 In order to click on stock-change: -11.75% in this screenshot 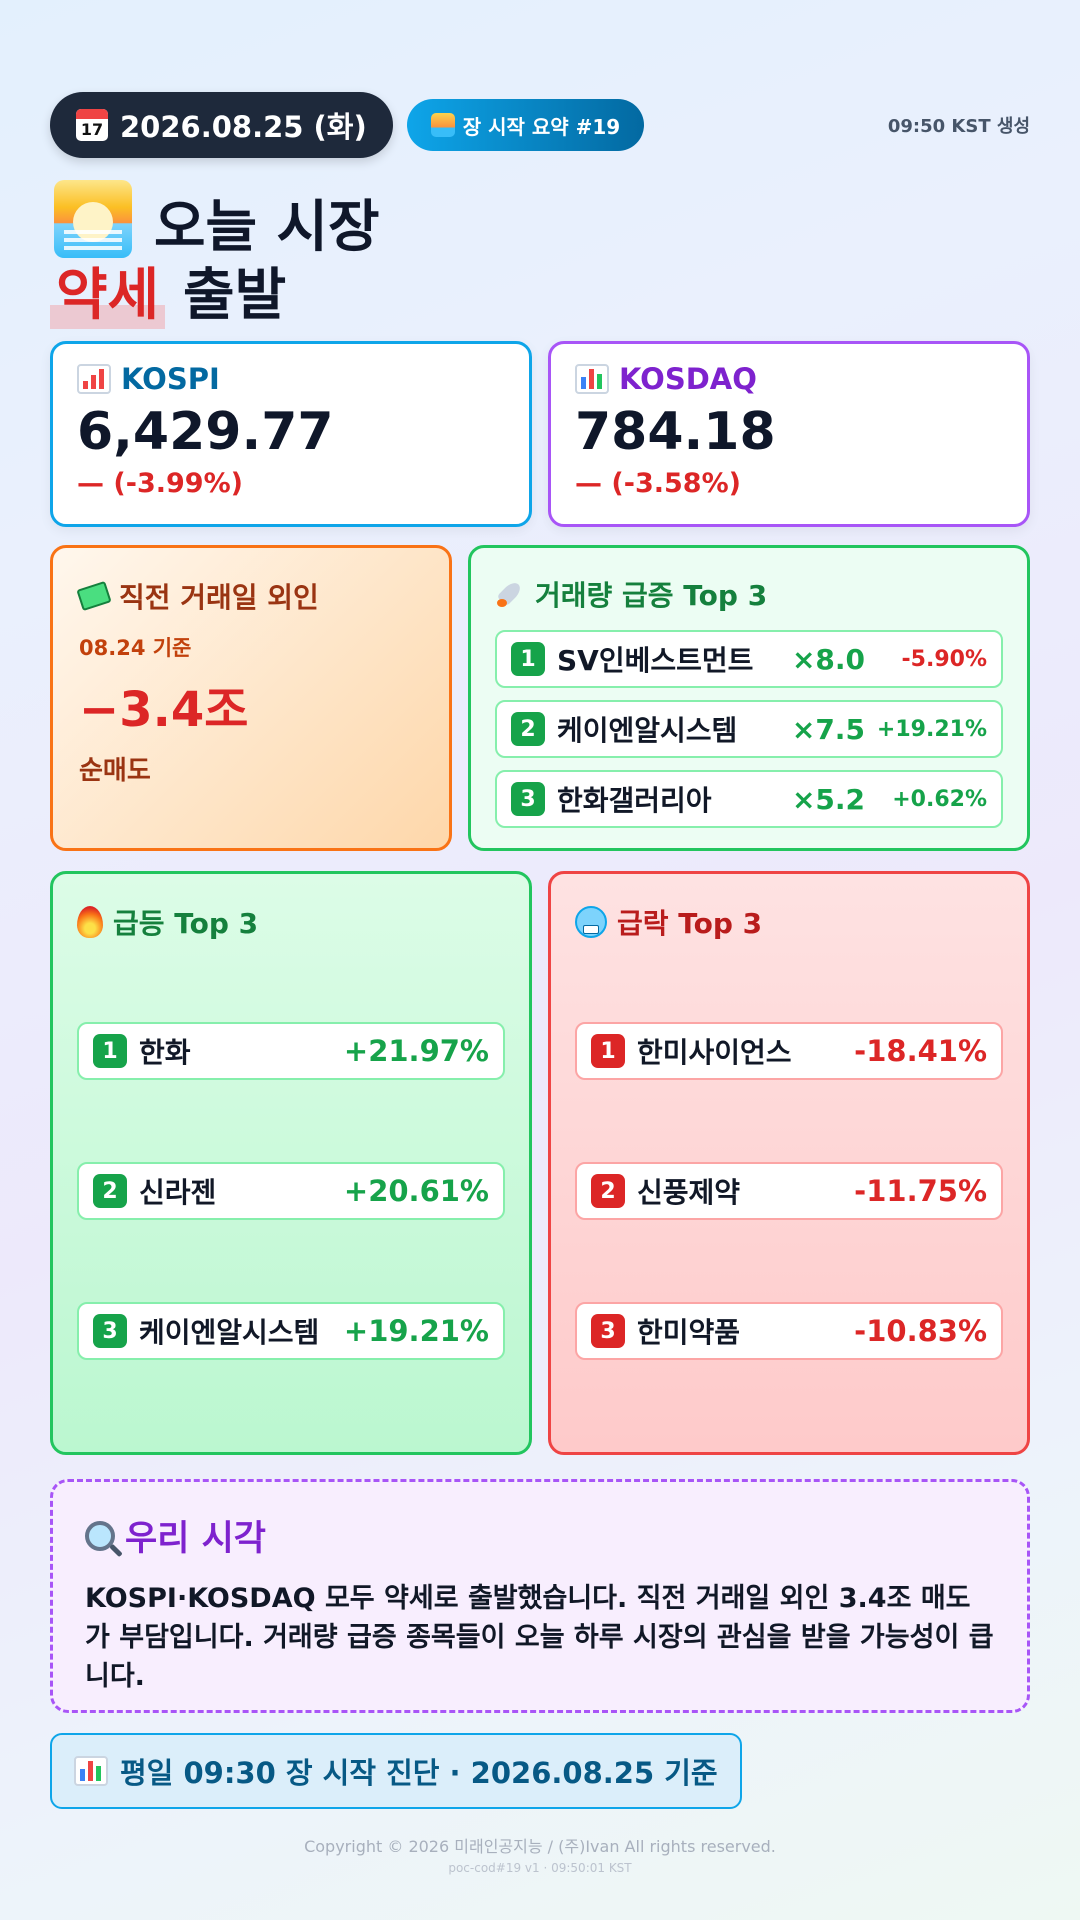, I will do `click(920, 1191)`.